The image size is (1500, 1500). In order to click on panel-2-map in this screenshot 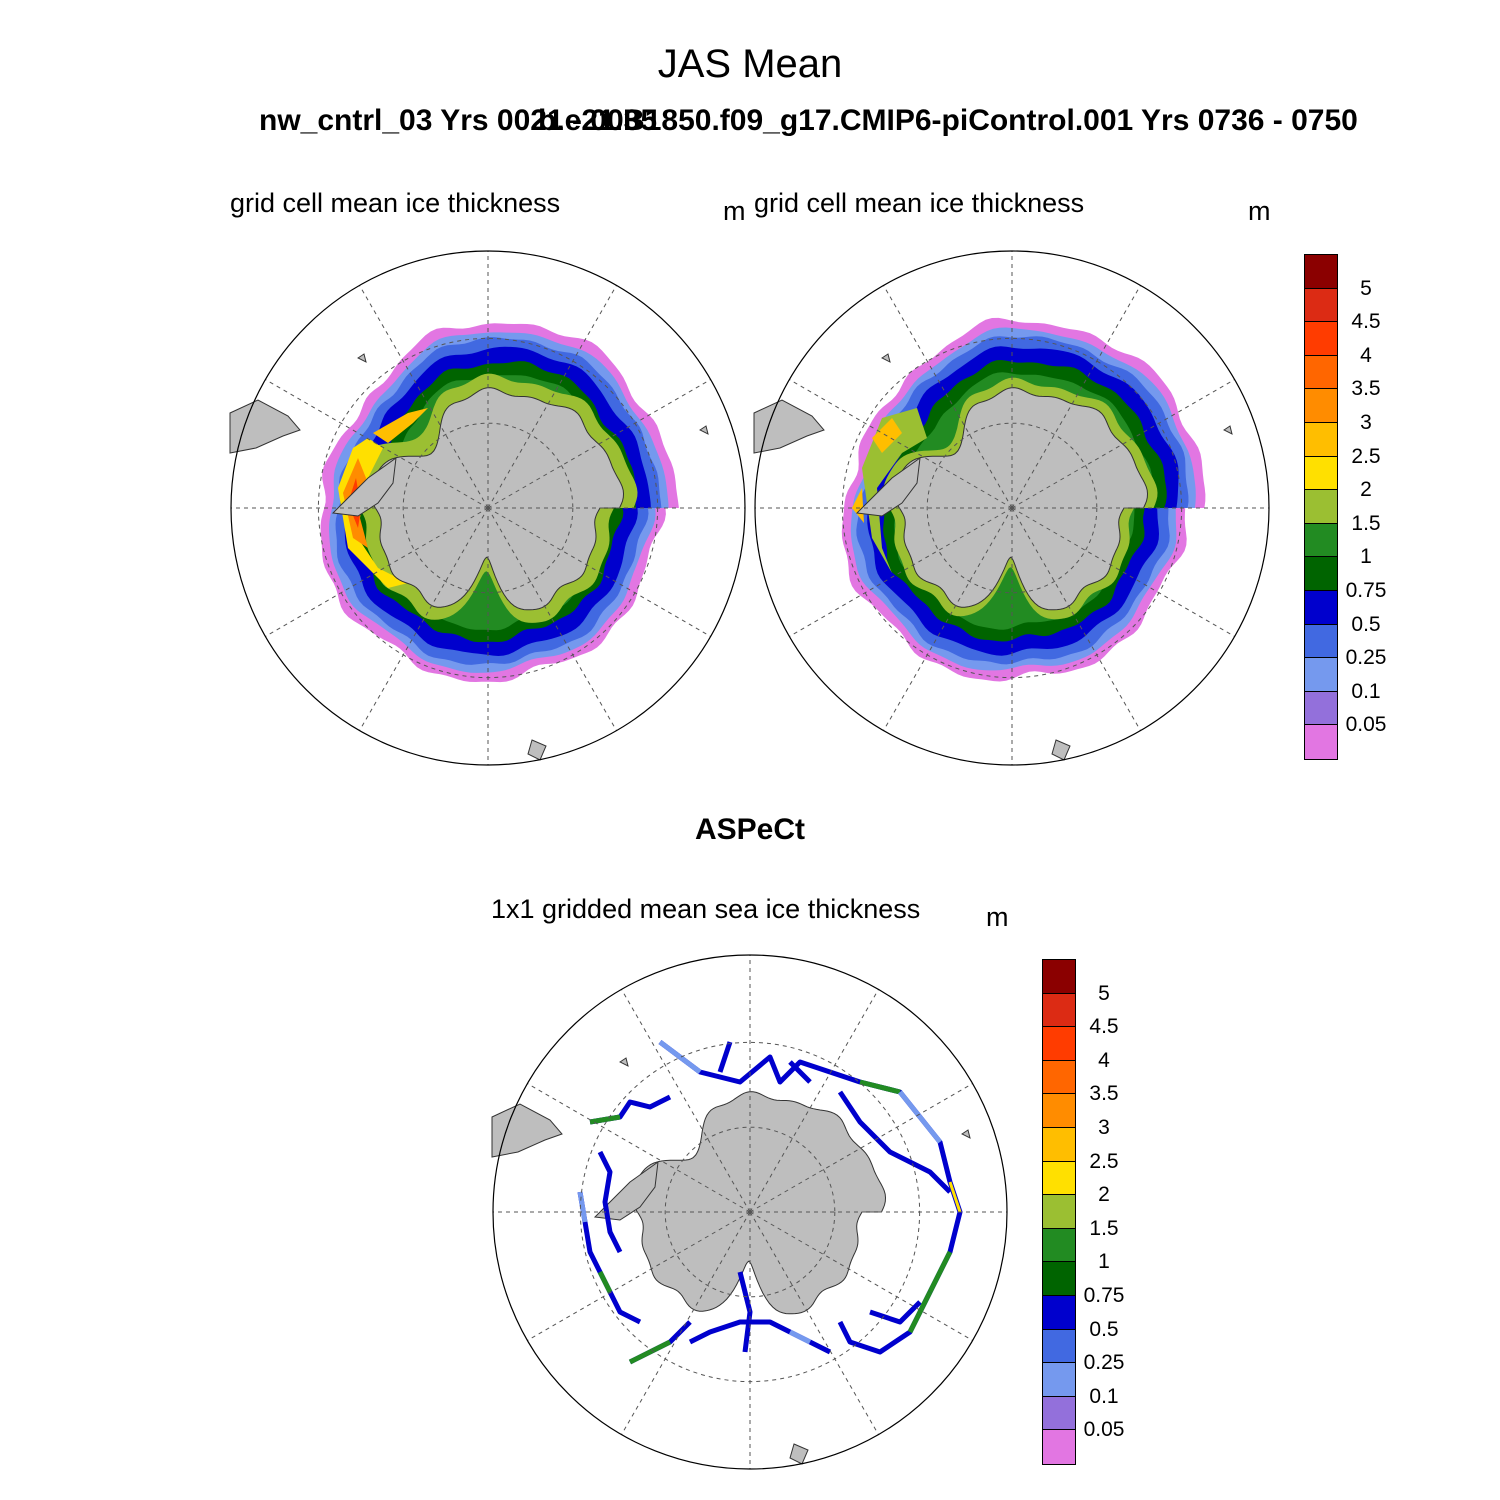, I will do `click(1011, 508)`.